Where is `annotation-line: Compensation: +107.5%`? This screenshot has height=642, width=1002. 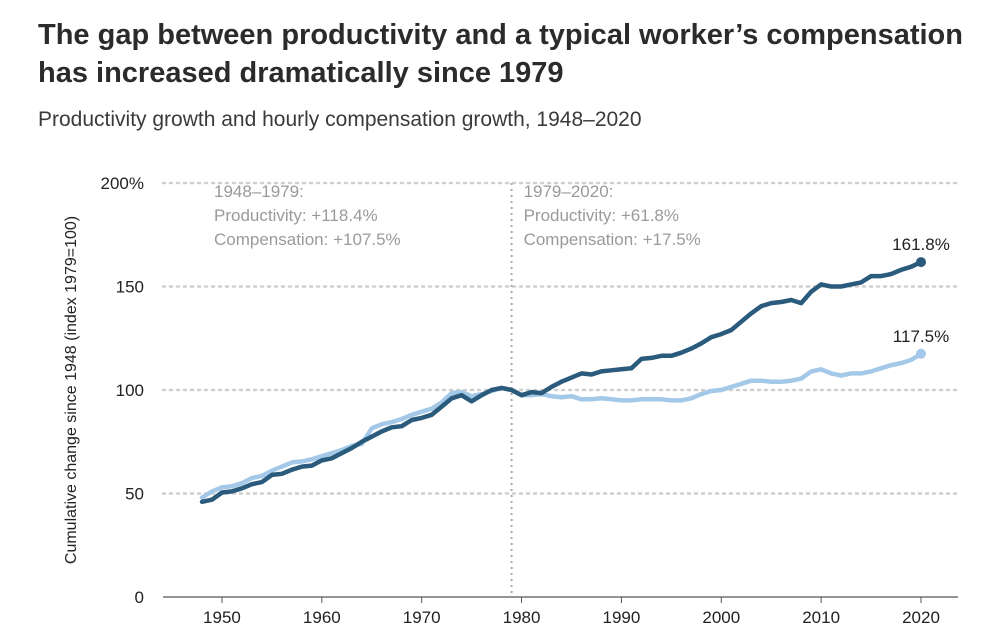
annotation-line: Compensation: +107.5% is located at coordinates (307, 239).